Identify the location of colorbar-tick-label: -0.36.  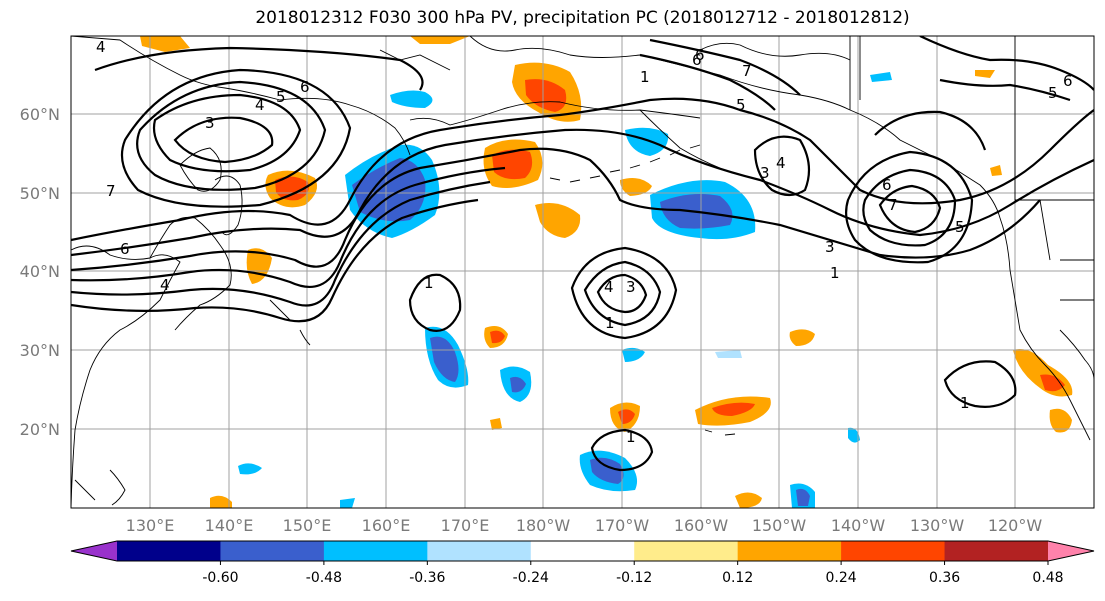
(427, 578).